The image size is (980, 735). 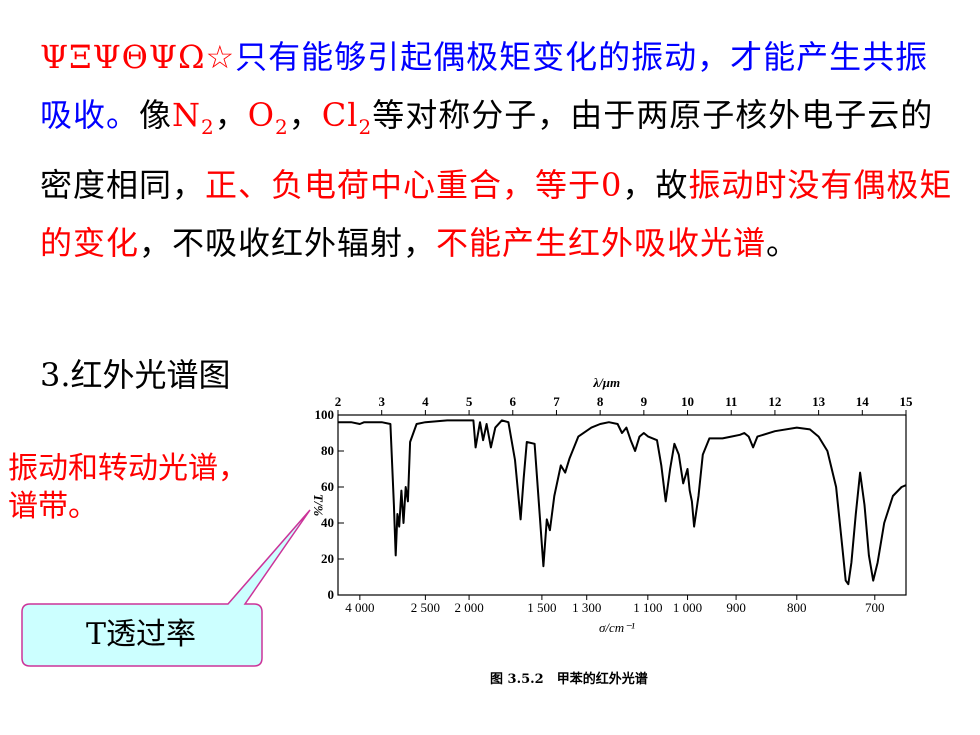 What do you see at coordinates (586, 607) in the screenshot?
I see `bottom-tick-label: 1 300` at bounding box center [586, 607].